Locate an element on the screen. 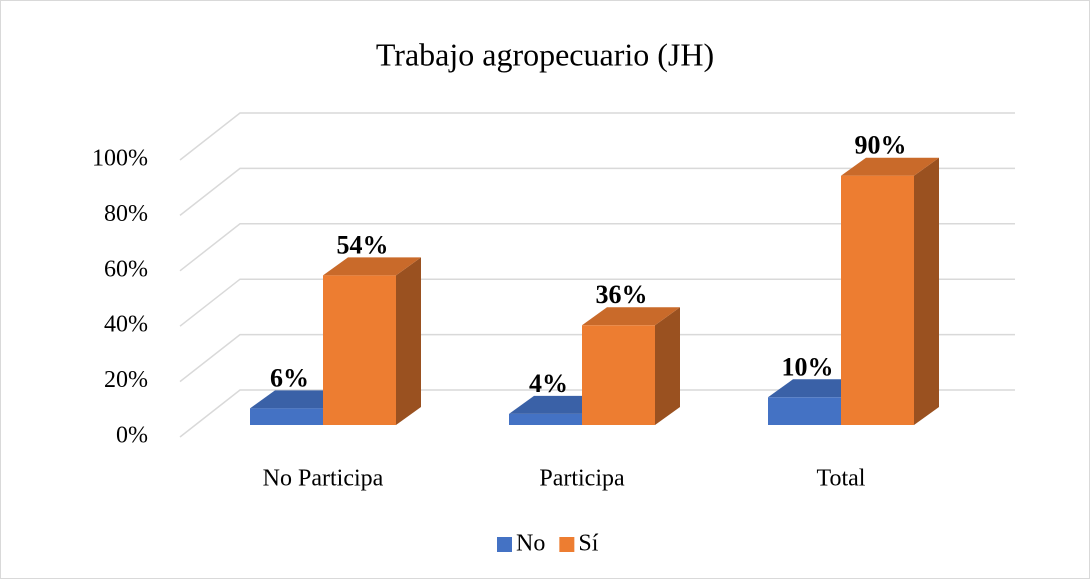 Image resolution: width=1090 pixels, height=579 pixels. y-tick-label: 20% is located at coordinates (126, 380).